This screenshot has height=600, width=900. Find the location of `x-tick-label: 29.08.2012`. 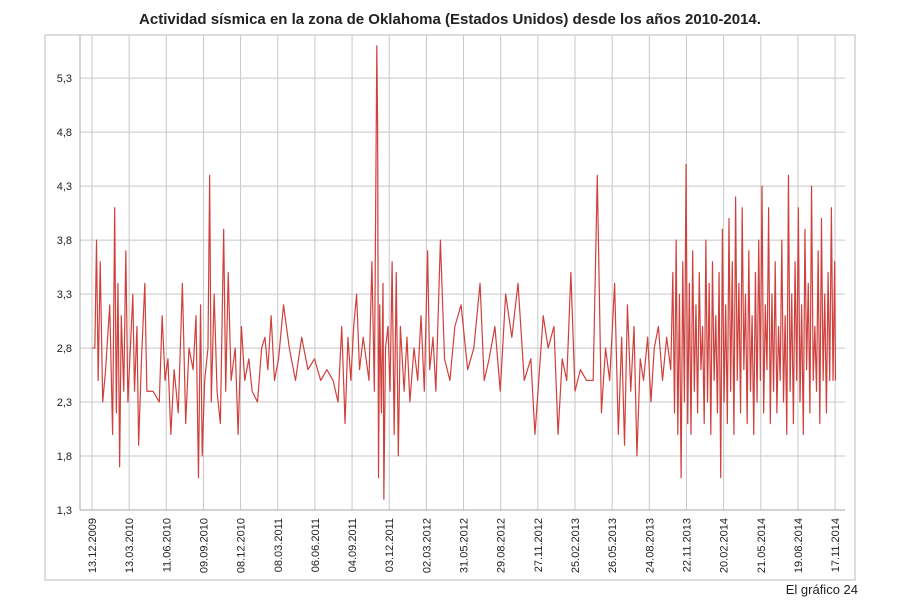

x-tick-label: 29.08.2012 is located at coordinates (502, 545).